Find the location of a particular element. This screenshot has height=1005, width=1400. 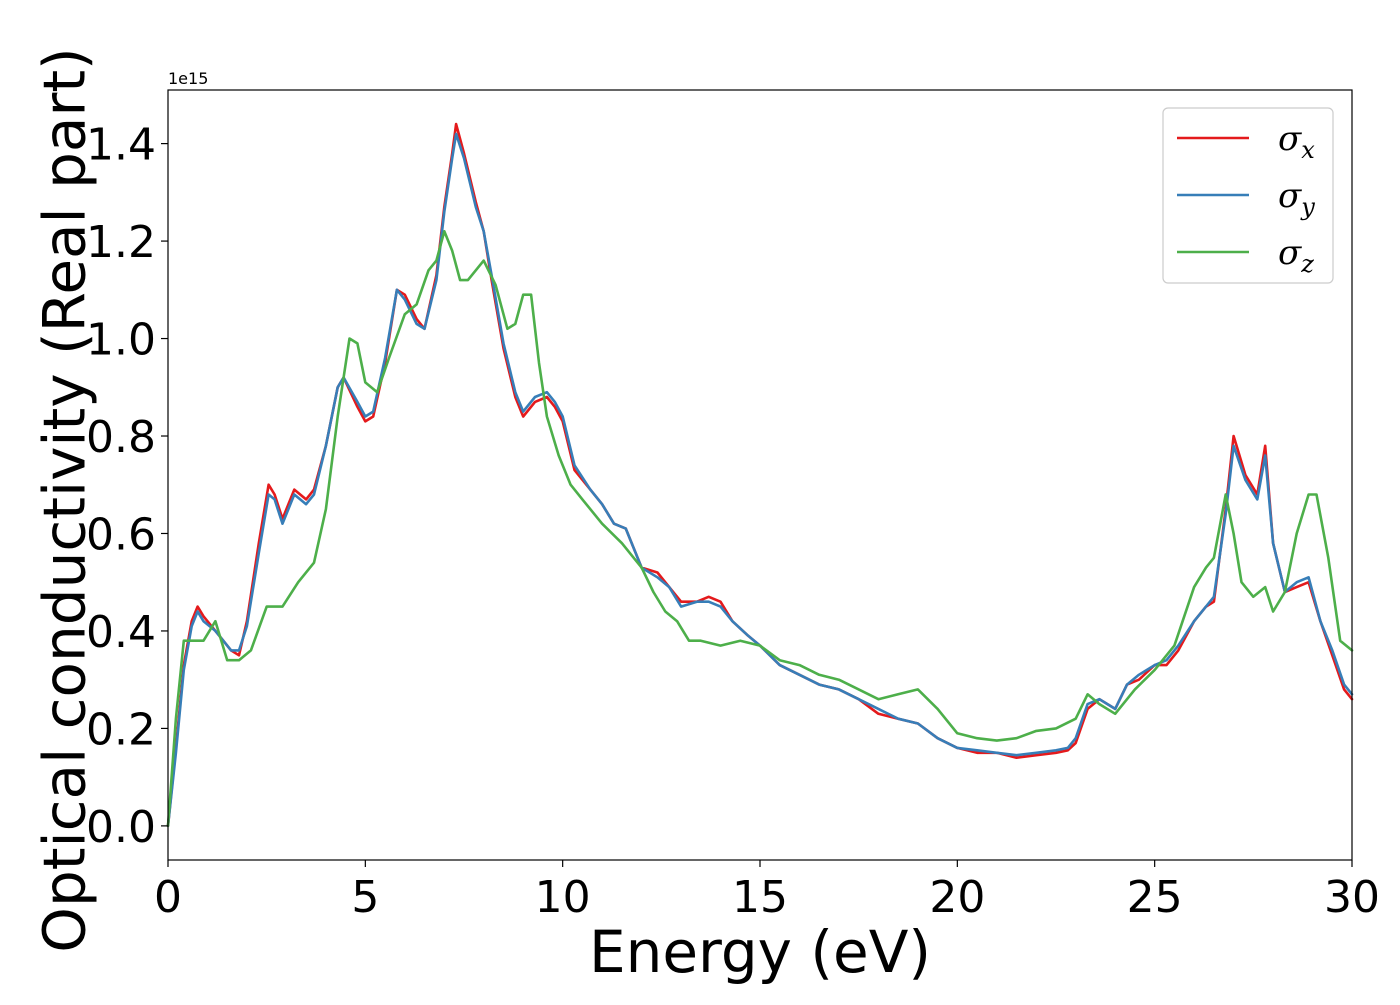

y-tick-label: 0.8 is located at coordinates (121, 437).